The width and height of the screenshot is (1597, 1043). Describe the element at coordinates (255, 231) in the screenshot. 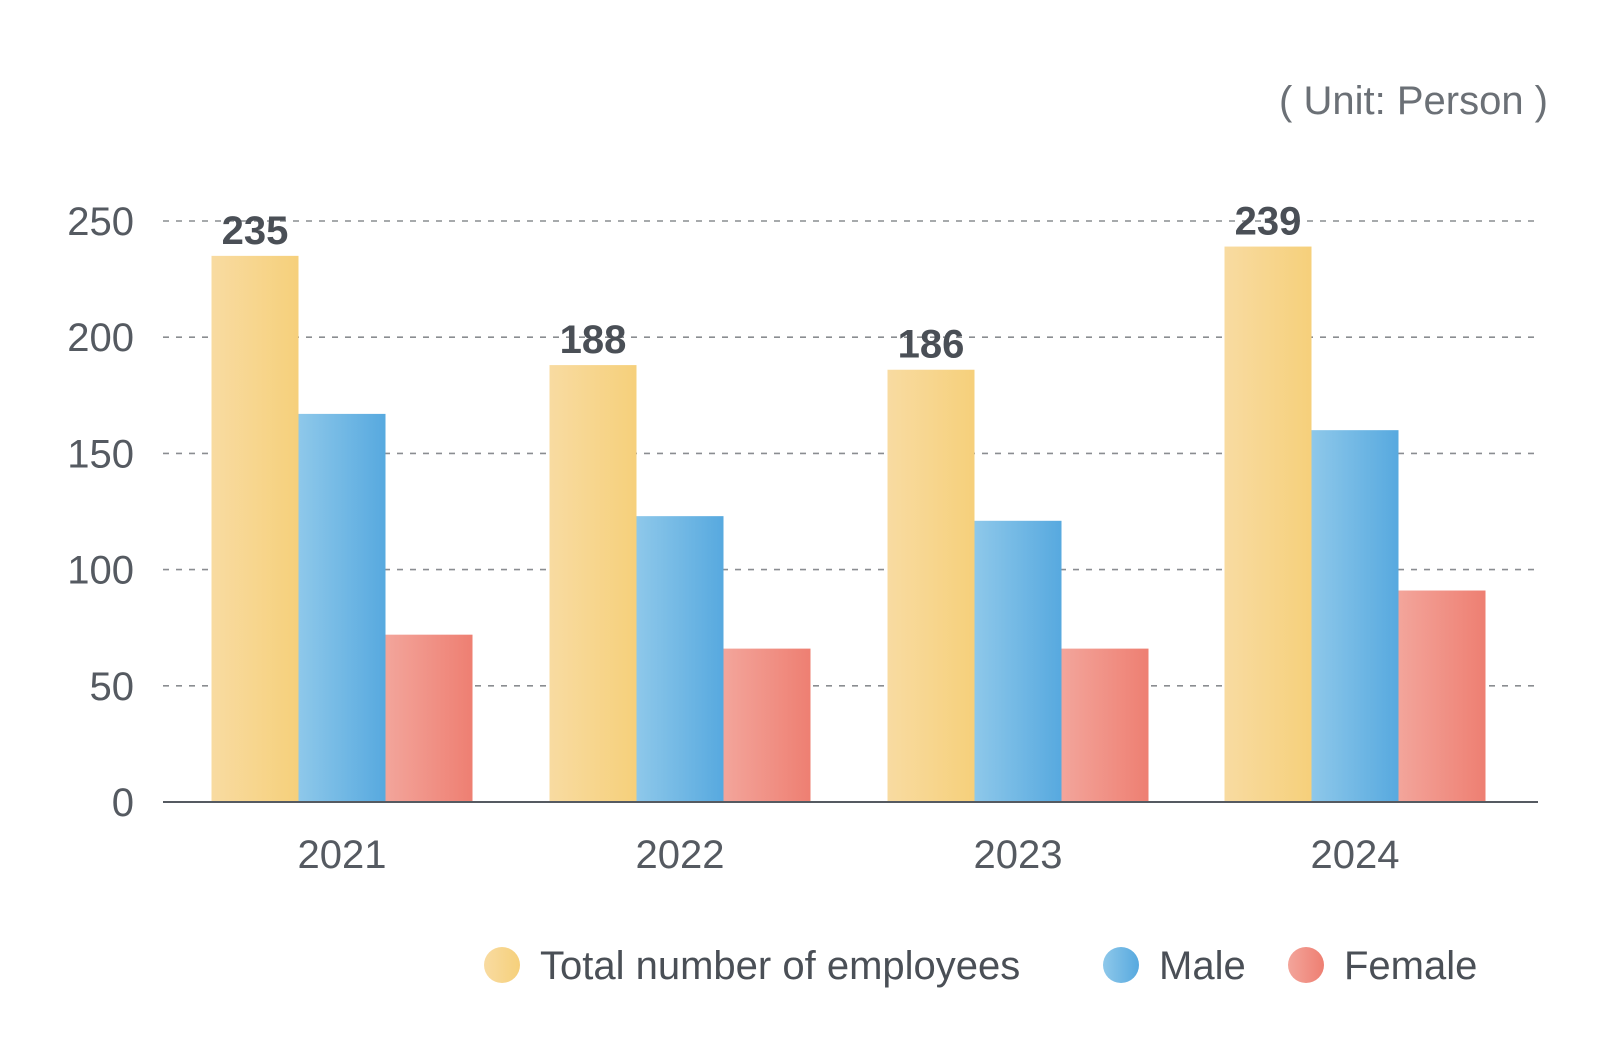

I see `data-label-total-2021: 235` at that location.